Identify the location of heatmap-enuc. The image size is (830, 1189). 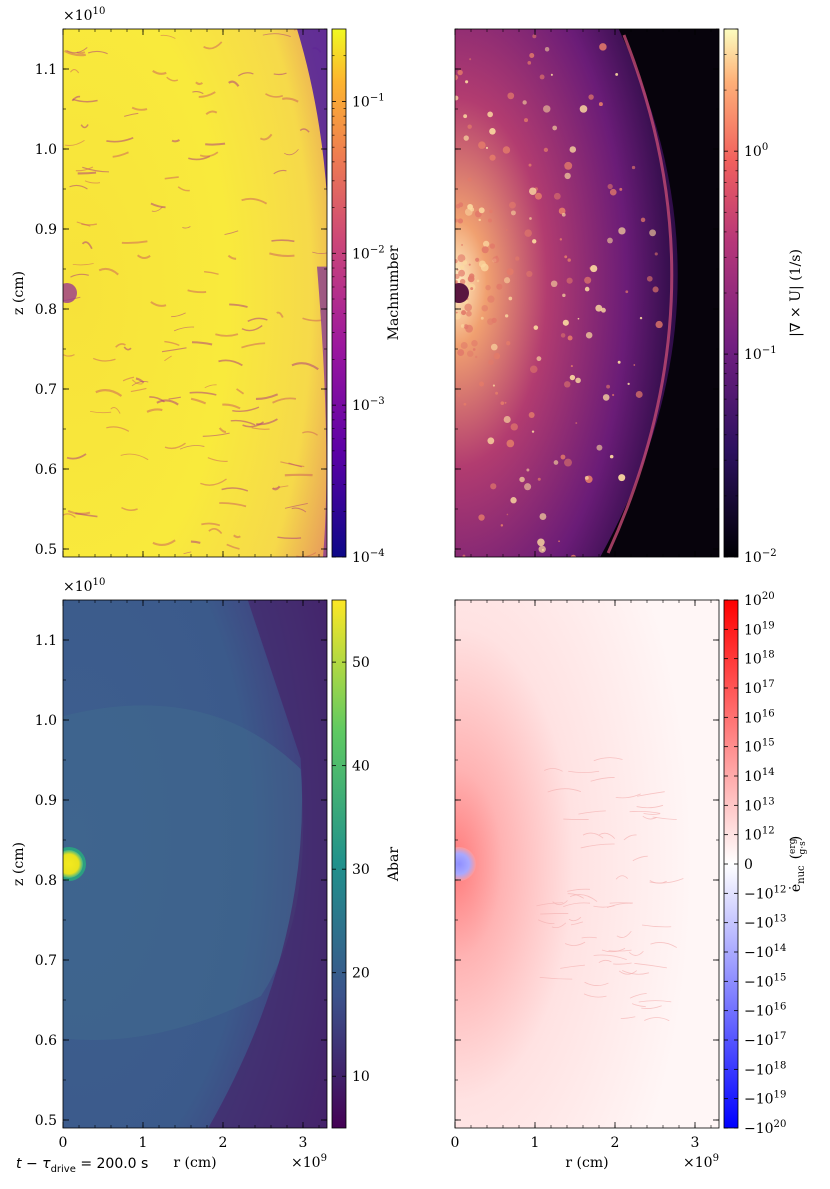
(587, 864).